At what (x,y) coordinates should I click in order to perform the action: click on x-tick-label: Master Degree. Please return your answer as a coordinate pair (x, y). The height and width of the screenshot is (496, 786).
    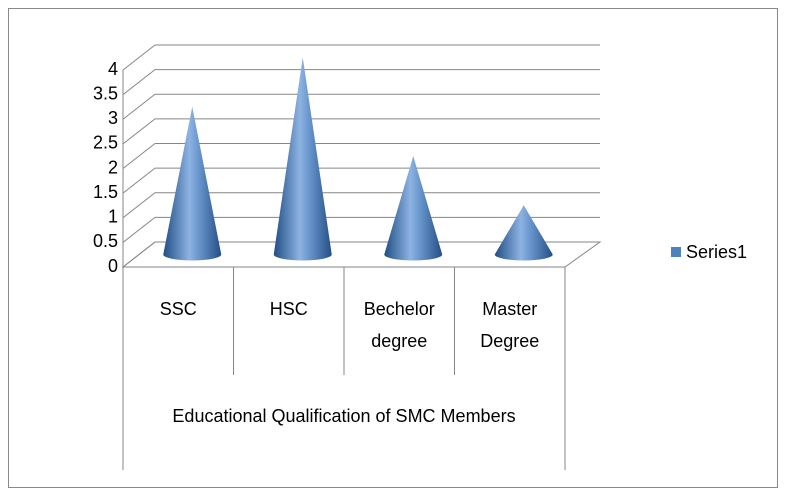
    Looking at the image, I should click on (510, 325).